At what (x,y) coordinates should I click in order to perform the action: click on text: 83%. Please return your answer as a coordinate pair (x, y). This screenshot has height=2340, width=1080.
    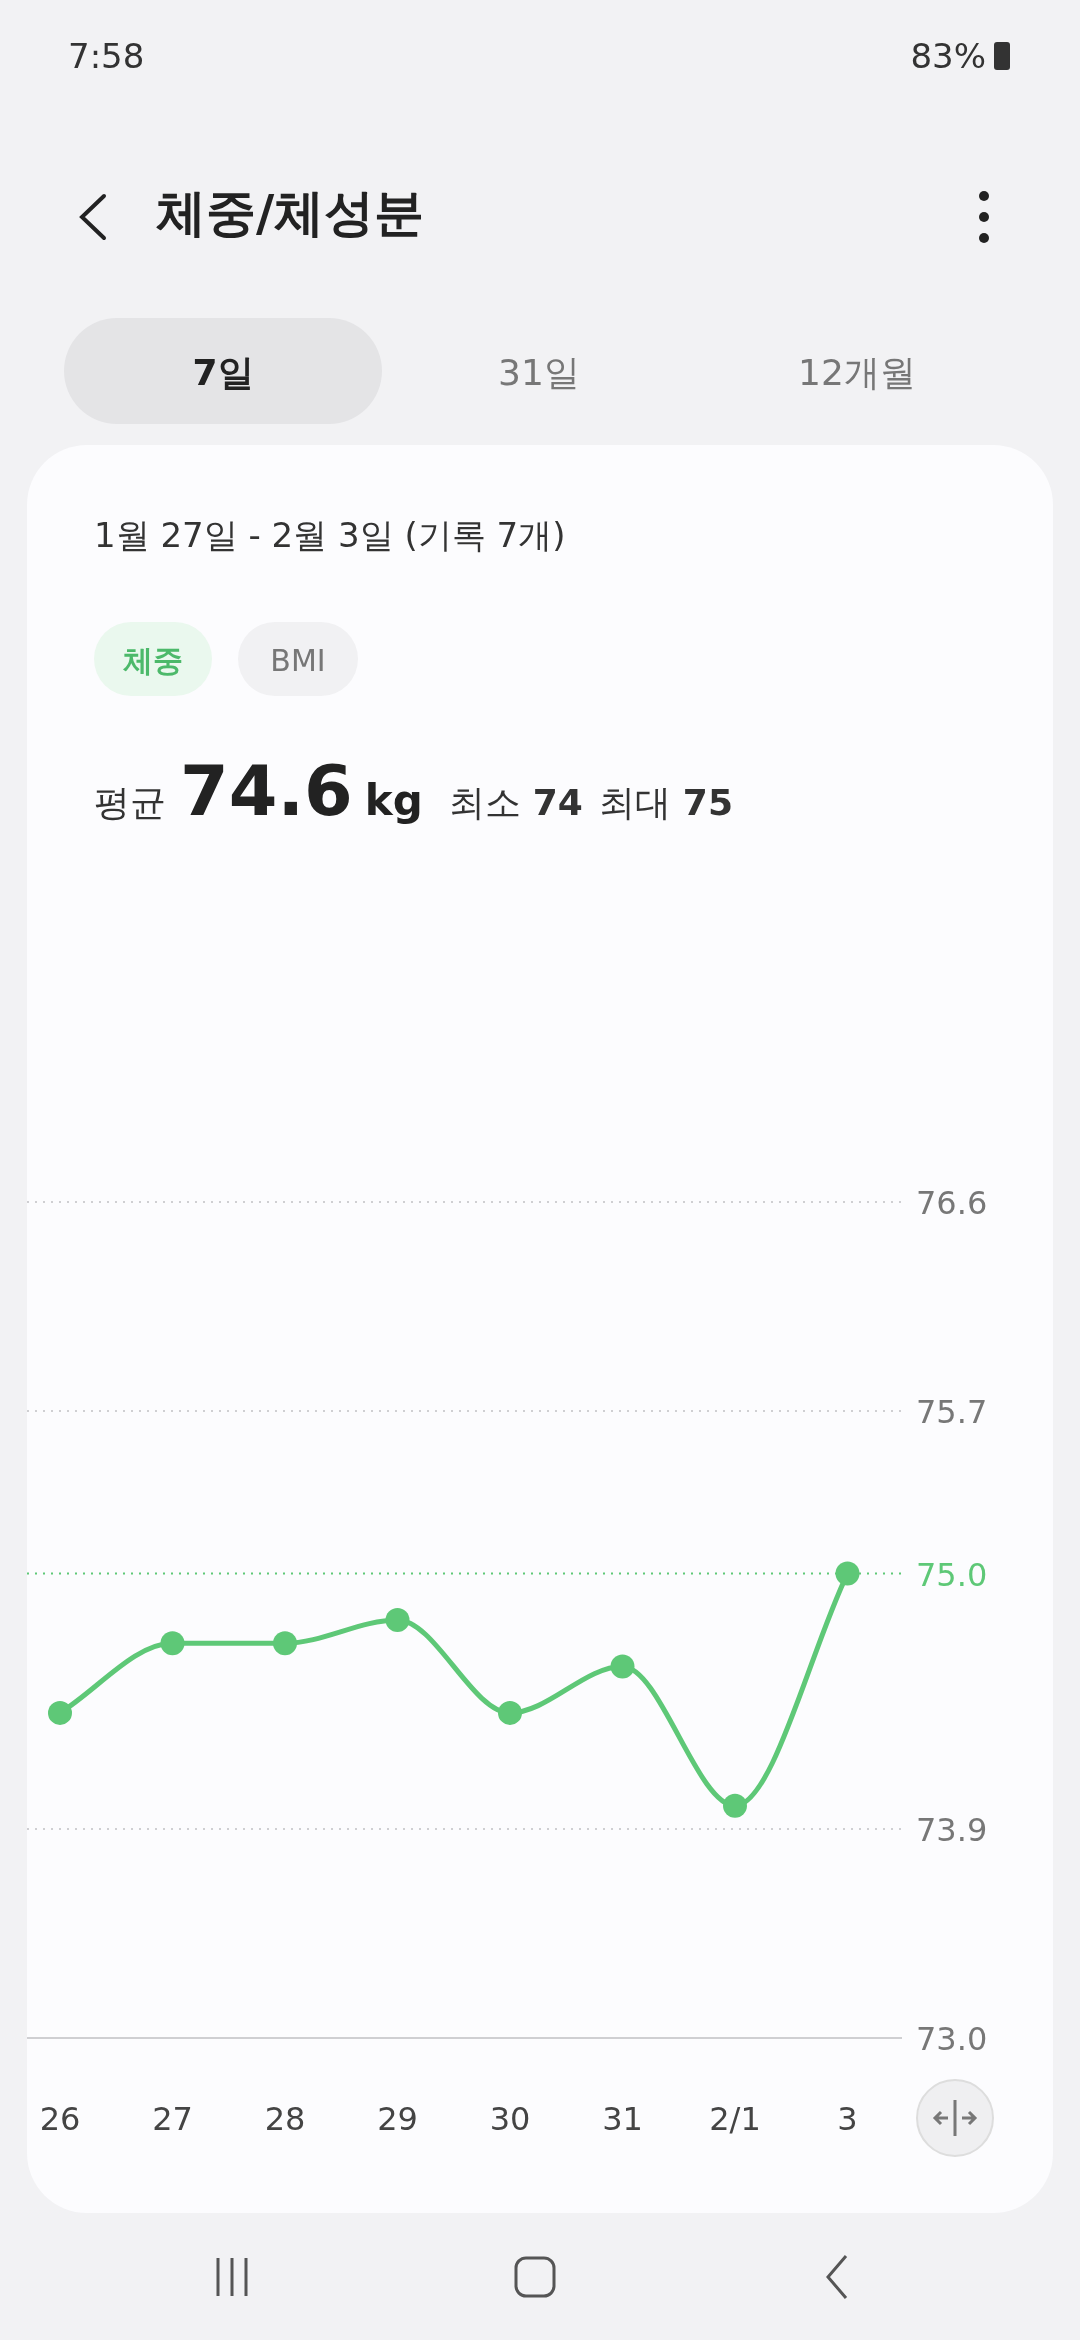
    Looking at the image, I should click on (948, 56).